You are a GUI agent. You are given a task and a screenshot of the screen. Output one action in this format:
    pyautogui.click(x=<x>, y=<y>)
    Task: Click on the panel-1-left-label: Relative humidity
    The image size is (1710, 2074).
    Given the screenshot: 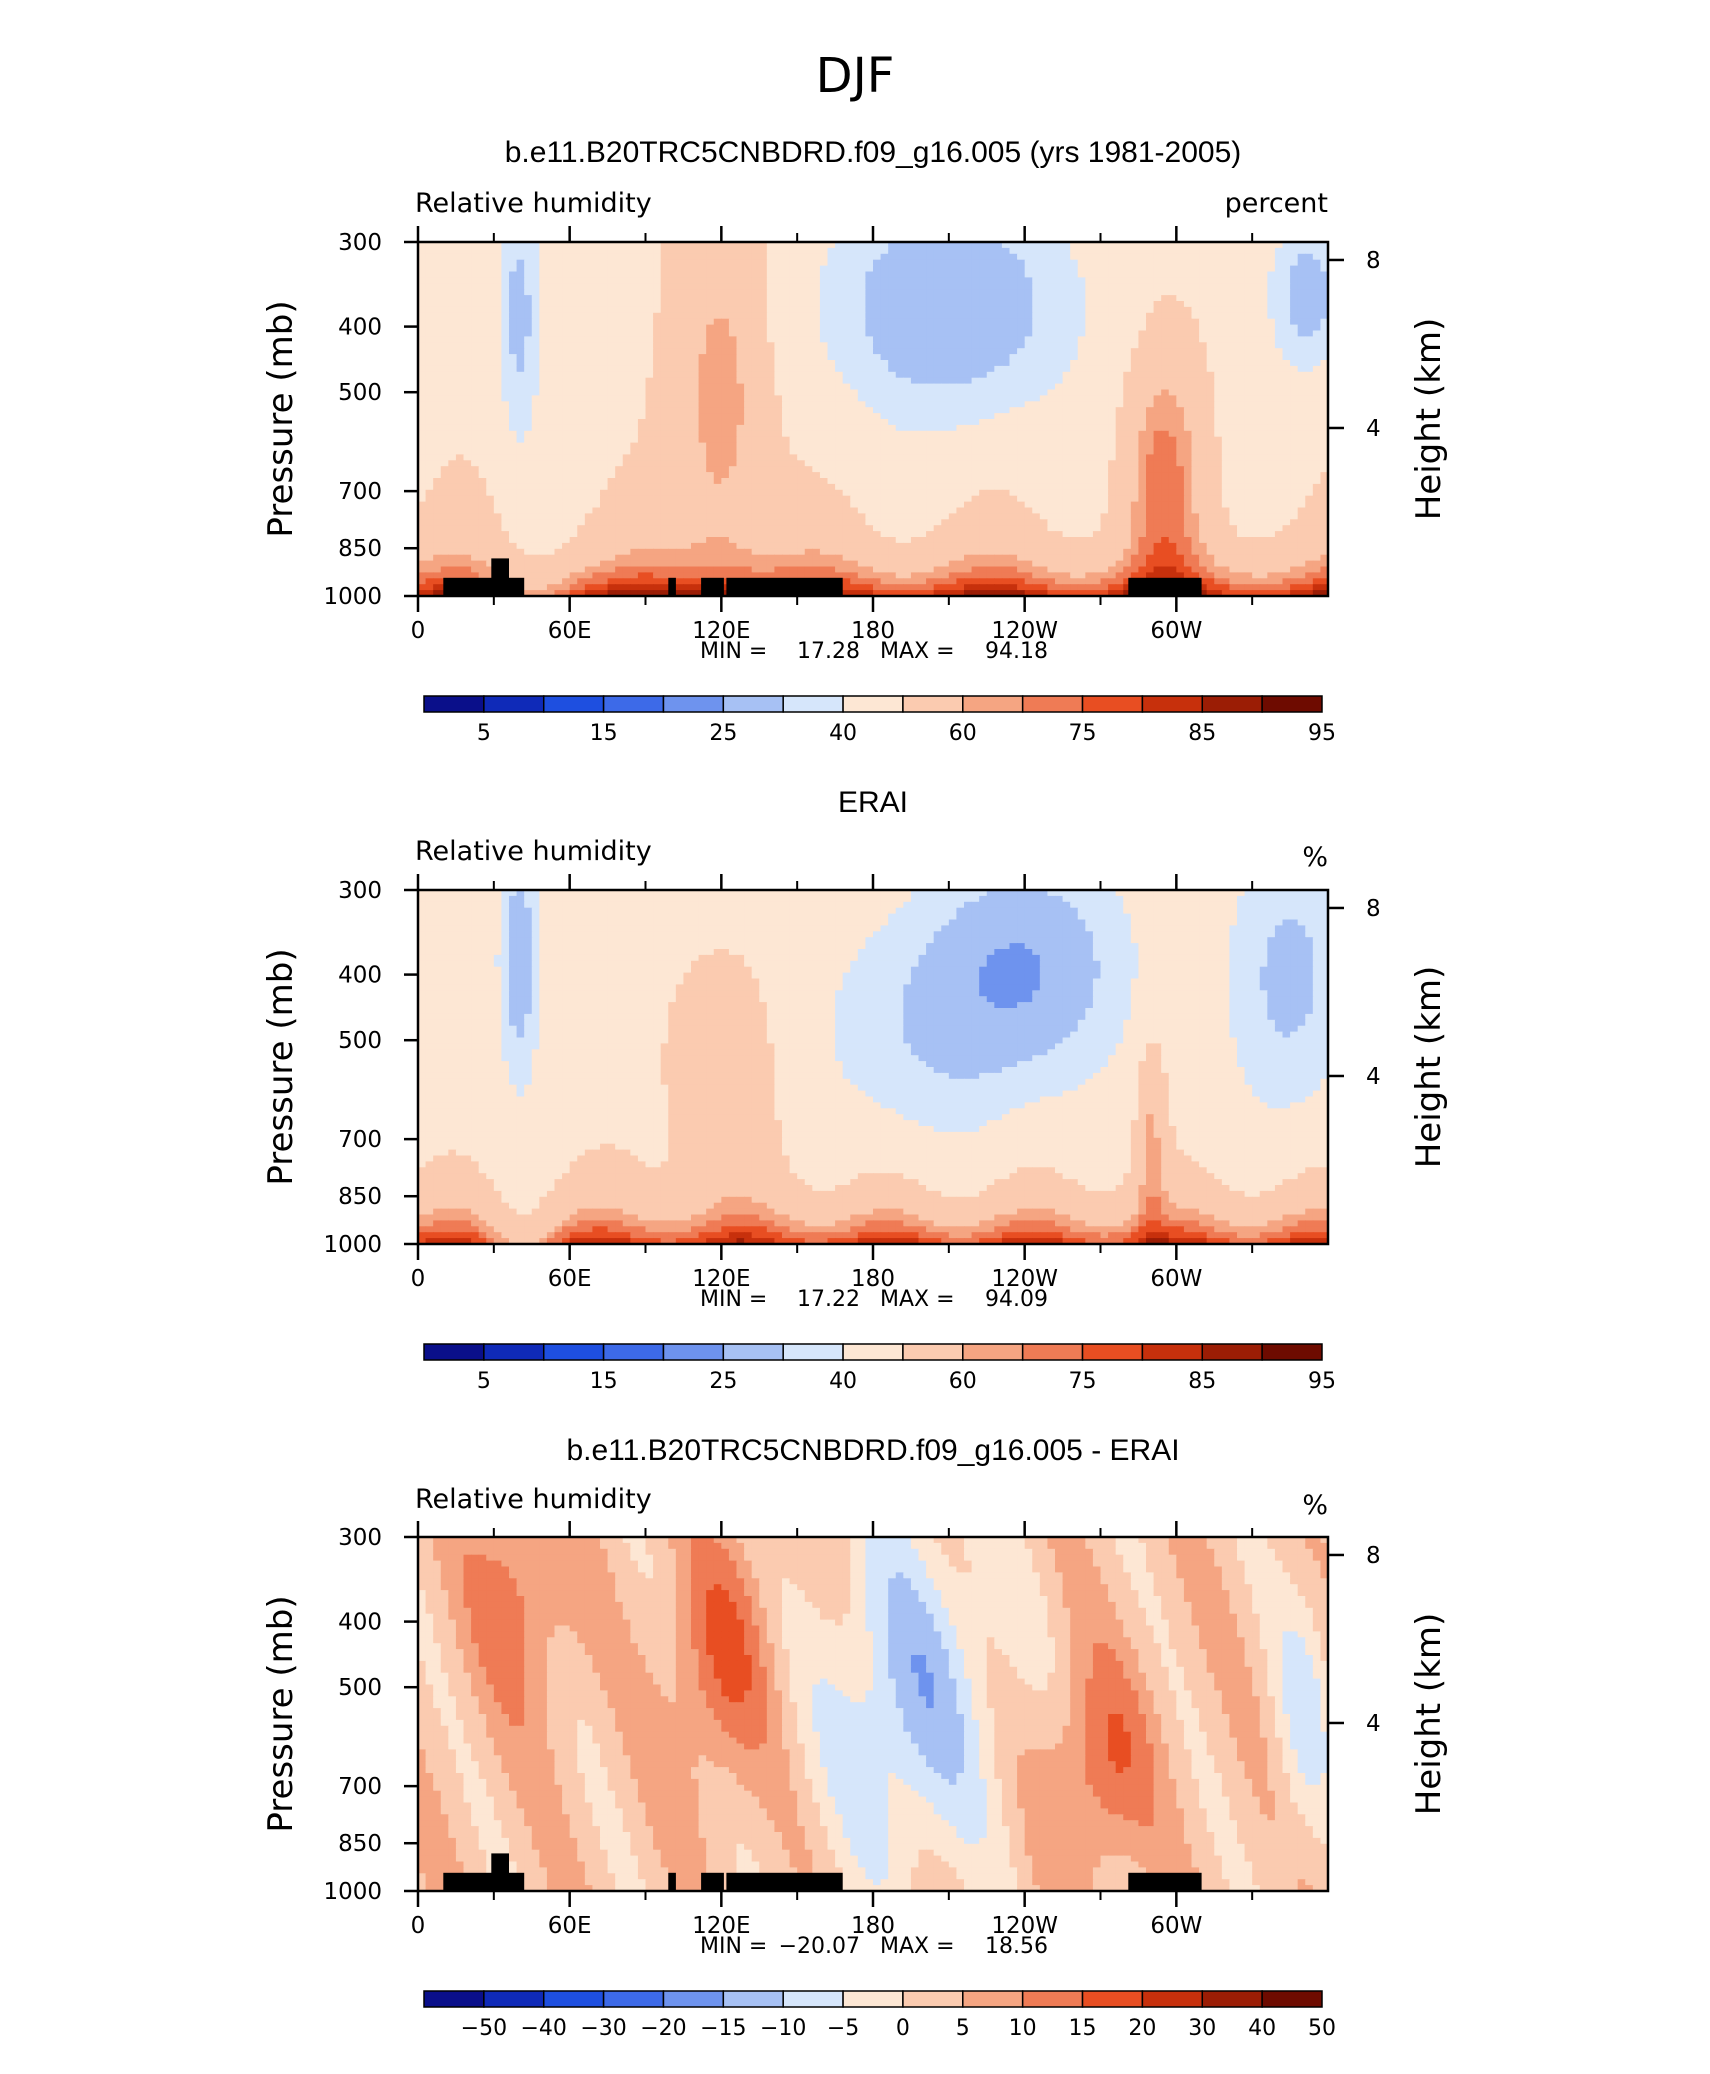 What is the action you would take?
    pyautogui.click(x=533, y=203)
    